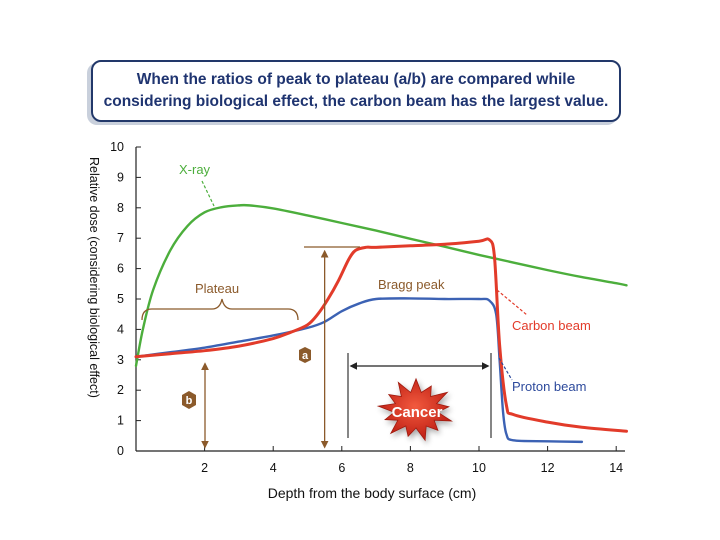 The image size is (720, 540). I want to click on xray-label: X-ray, so click(195, 169).